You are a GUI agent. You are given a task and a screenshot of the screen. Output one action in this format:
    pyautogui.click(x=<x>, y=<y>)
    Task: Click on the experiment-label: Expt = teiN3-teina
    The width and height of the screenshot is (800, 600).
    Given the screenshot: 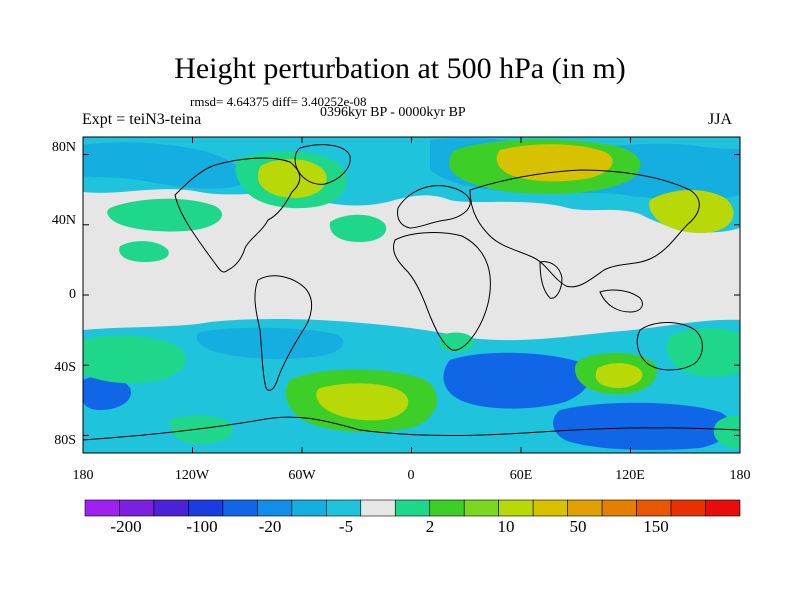 What is the action you would take?
    pyautogui.click(x=142, y=119)
    